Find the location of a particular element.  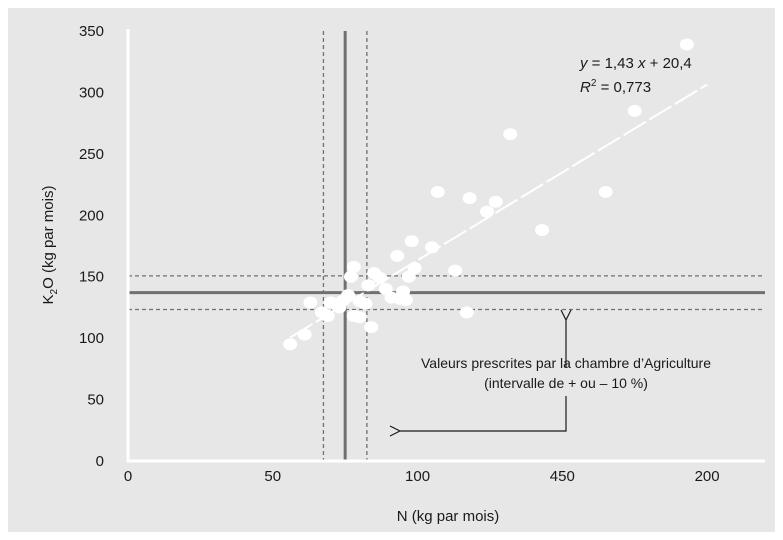

y-tick-label: 250 is located at coordinates (91, 154).